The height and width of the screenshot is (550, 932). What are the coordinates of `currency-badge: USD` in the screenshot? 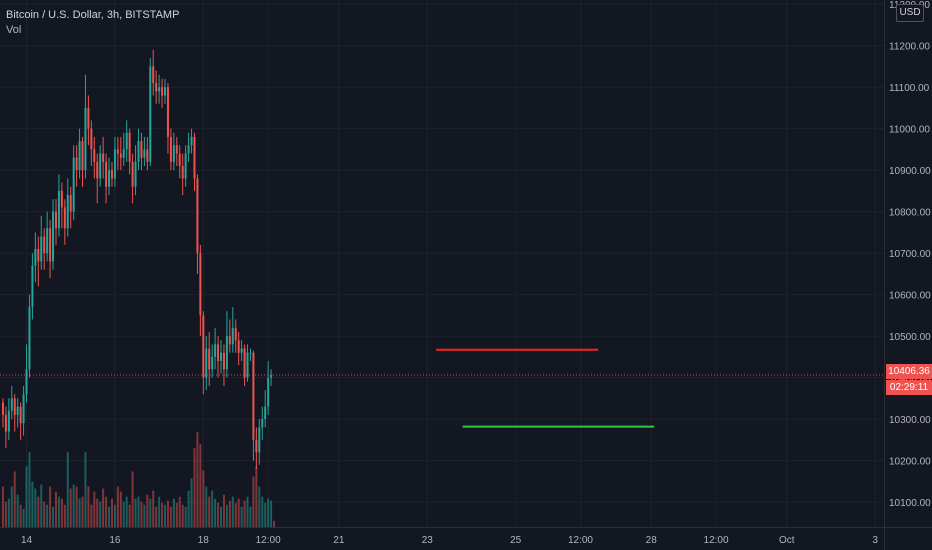 It's located at (910, 13).